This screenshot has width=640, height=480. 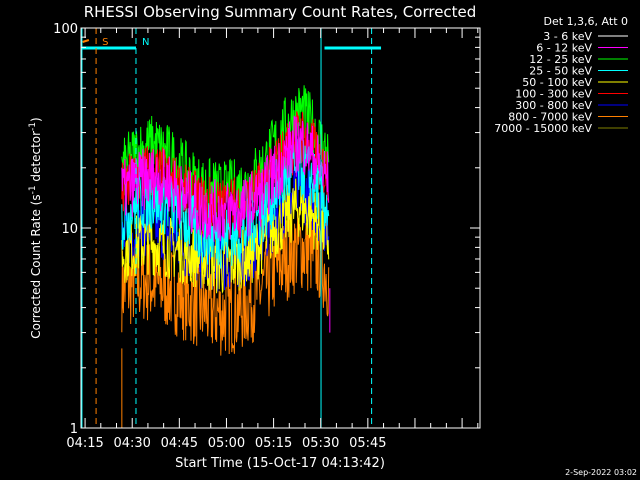 I want to click on legend-label: 7000 - 15000 keV, so click(x=543, y=128).